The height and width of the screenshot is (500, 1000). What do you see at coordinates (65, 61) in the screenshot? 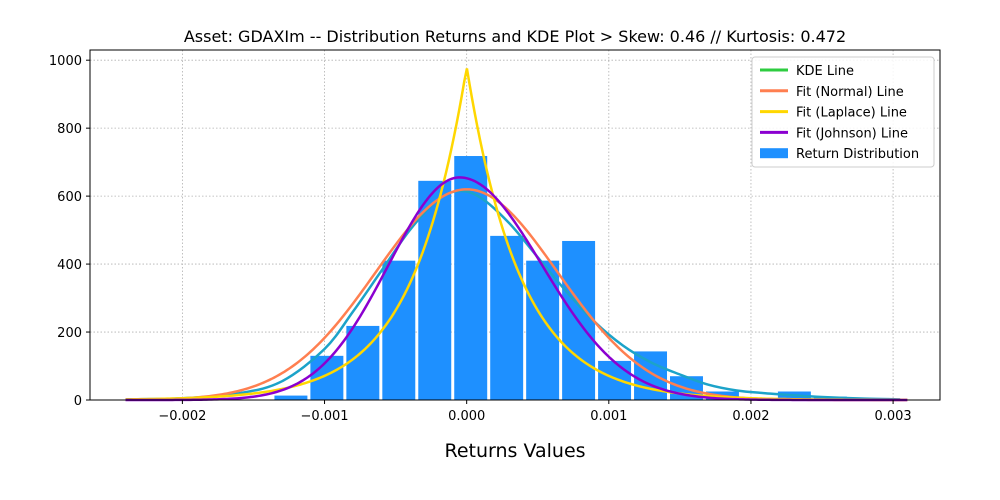
I see `y-tick-label: 1000` at bounding box center [65, 61].